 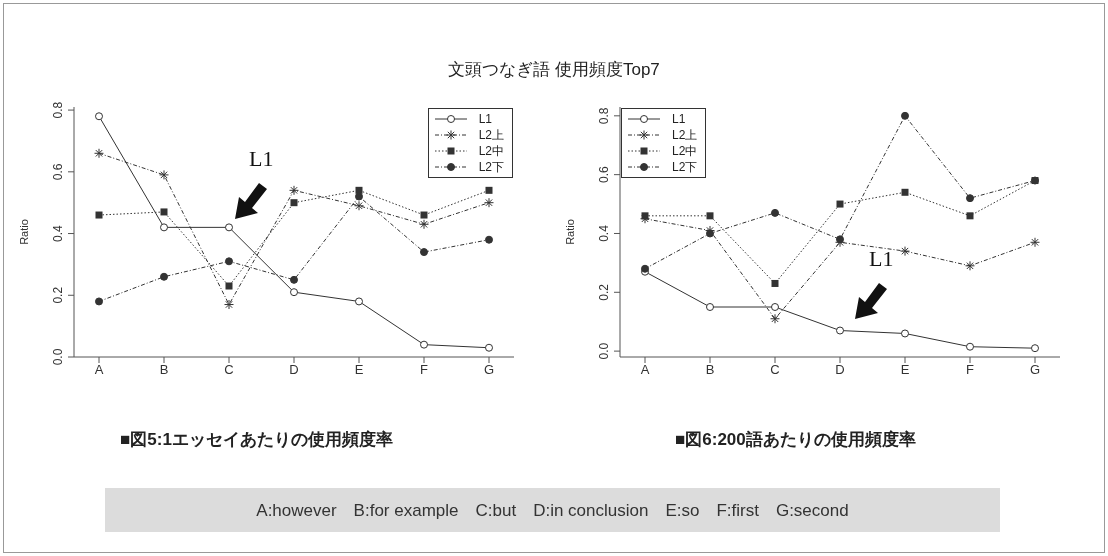 I want to click on text: A:however B:for example C:but D:in conclusion E:so F:first G:second, so click(x=552, y=510).